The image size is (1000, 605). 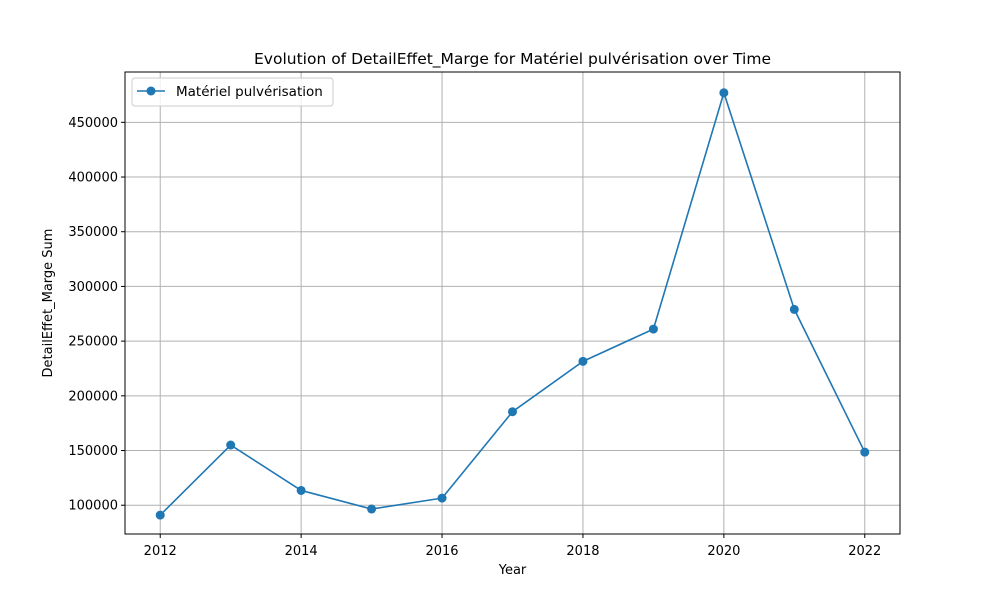 I want to click on y-axis-label: DetailEffet_Marge Sum, so click(x=48, y=303).